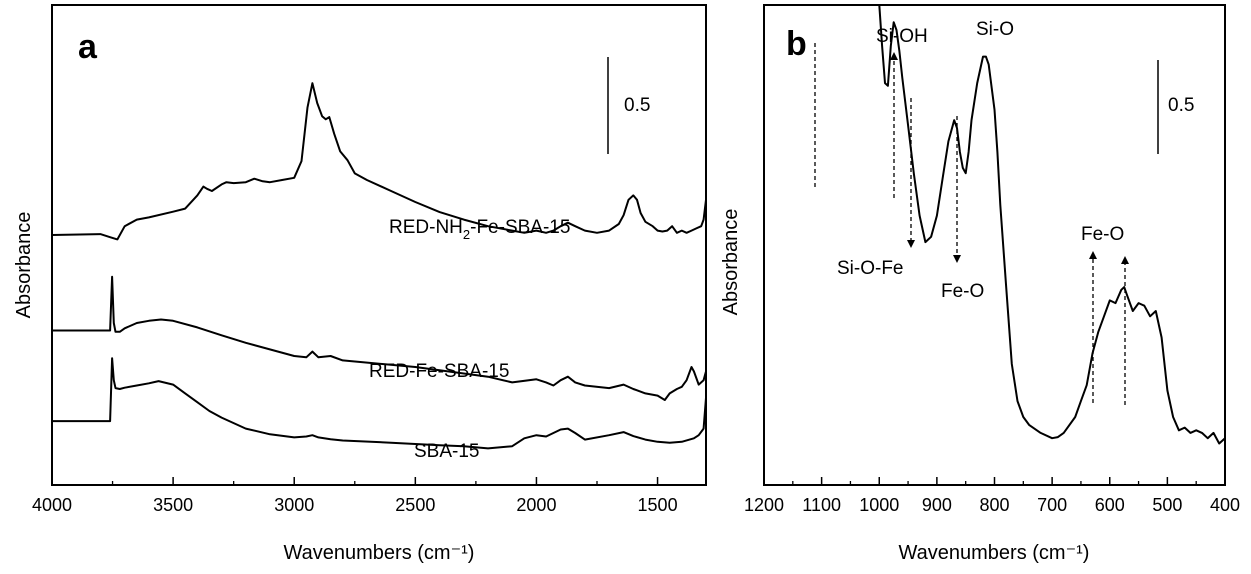 This screenshot has width=1251, height=574. Describe the element at coordinates (294, 505) in the screenshot. I see `panel-a-x-tick-label: 3000` at that location.